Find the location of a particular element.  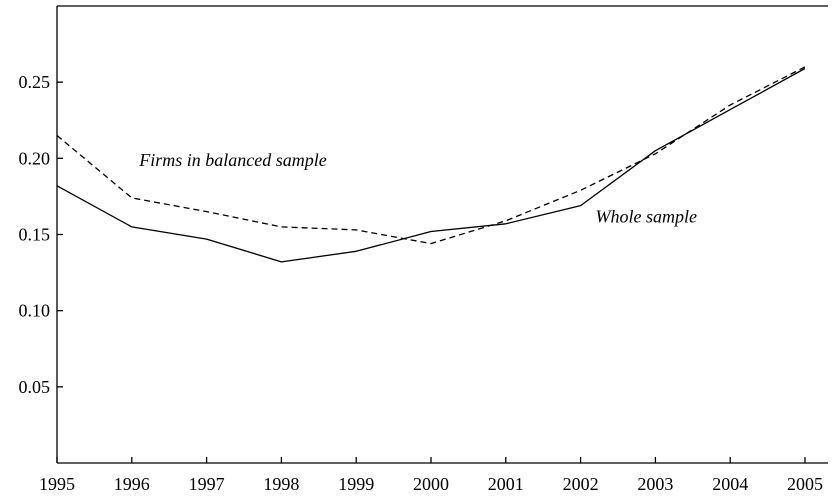

annotation-layer: Firms in balanced sample Whole sample is located at coordinates (417, 188).